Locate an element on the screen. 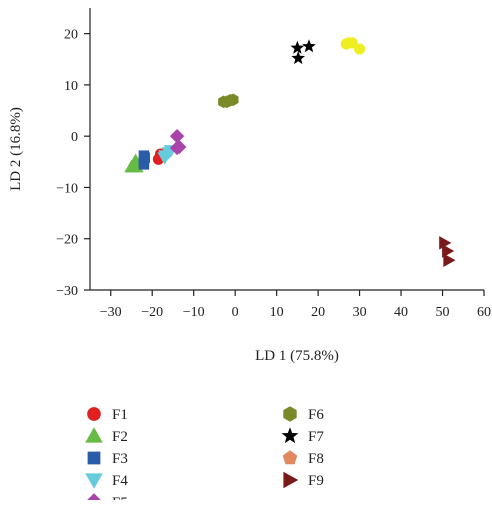  y-tick-label: −10 is located at coordinates (67, 188).